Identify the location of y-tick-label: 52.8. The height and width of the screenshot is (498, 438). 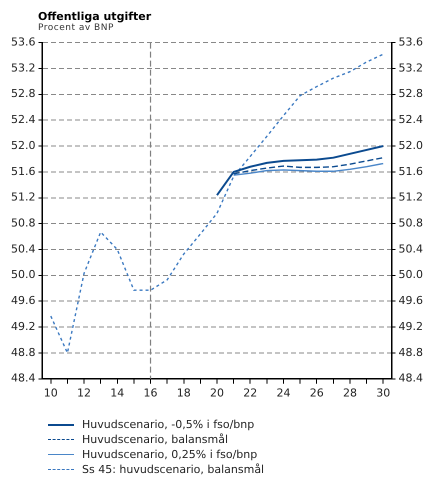
(23, 93).